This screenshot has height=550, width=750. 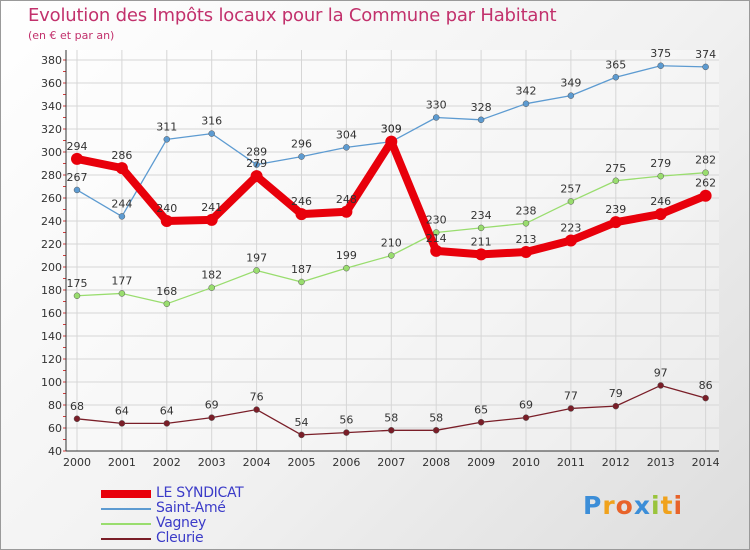 I want to click on data-label-le-syndicat: 223, so click(x=570, y=228).